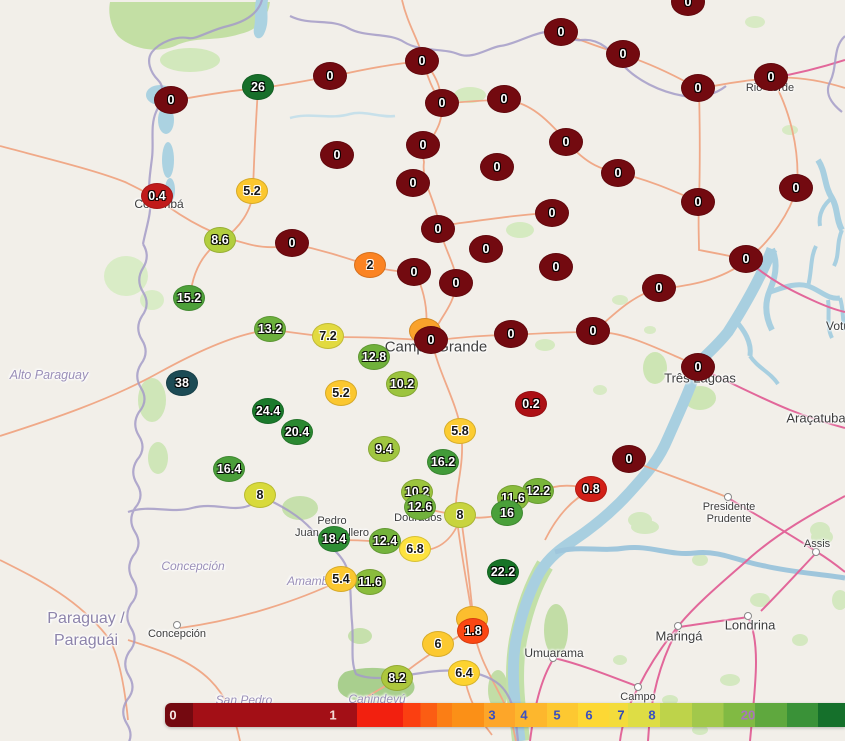  What do you see at coordinates (374, 357) in the screenshot?
I see `map-marker: 12.8` at bounding box center [374, 357].